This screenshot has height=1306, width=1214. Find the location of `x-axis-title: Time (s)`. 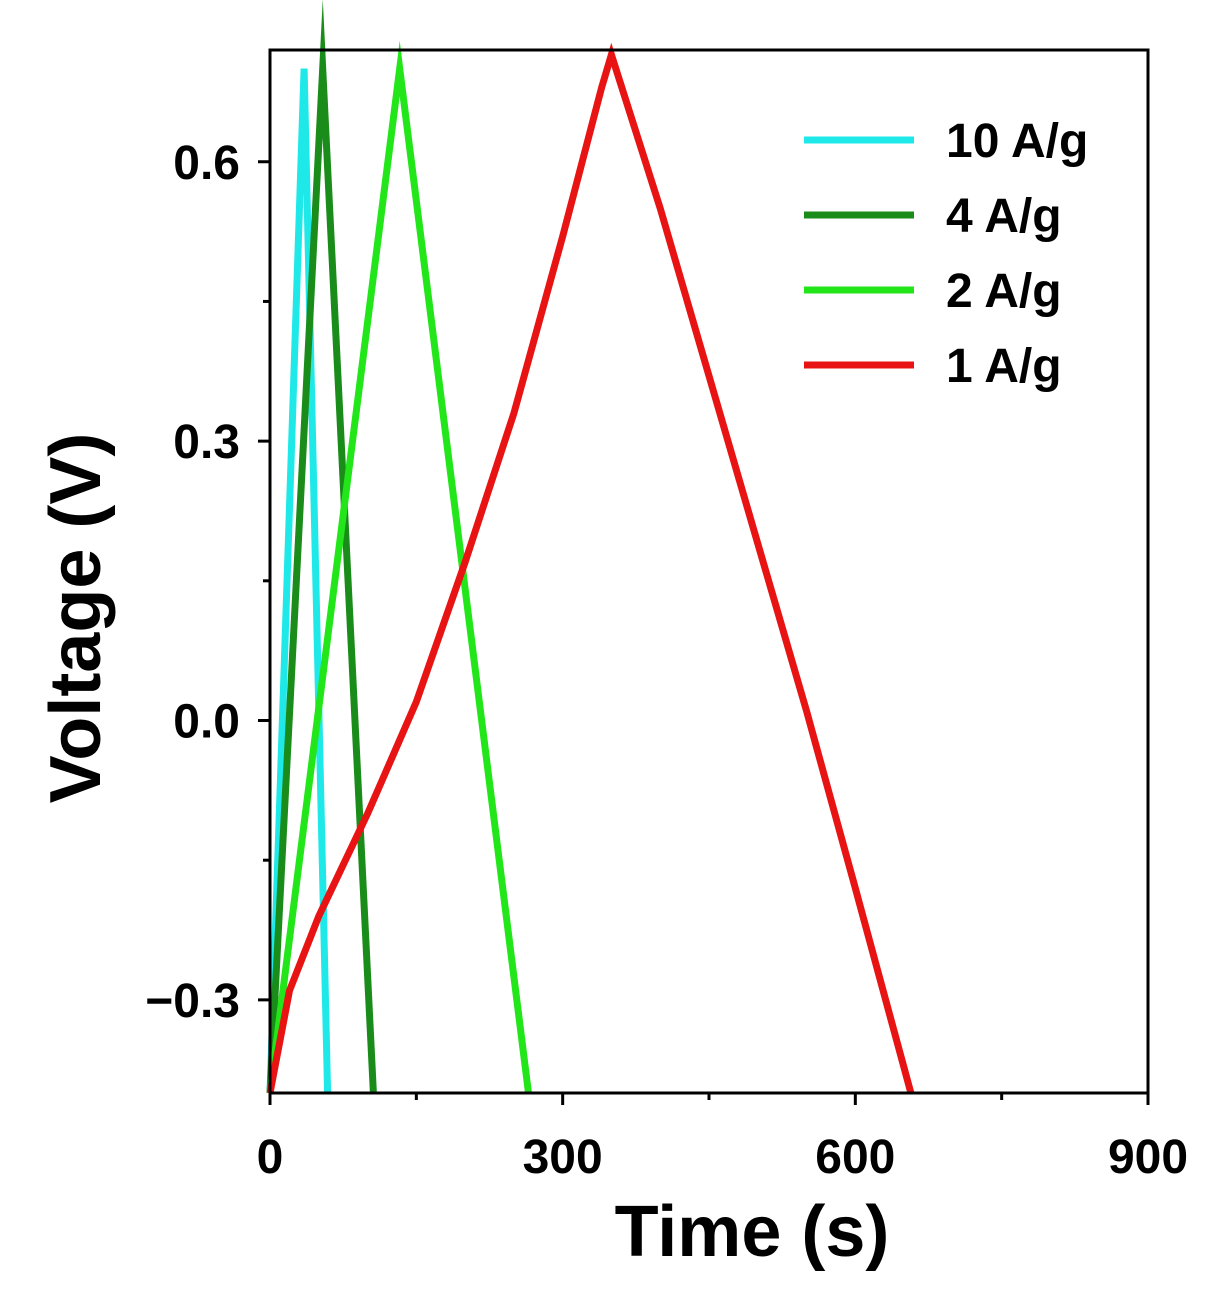

x-axis-title: Time (s) is located at coordinates (752, 1232).